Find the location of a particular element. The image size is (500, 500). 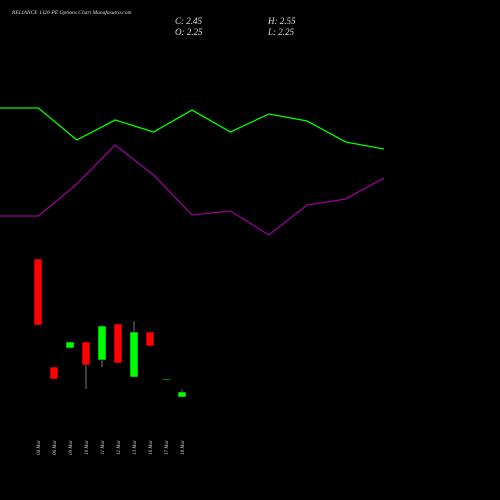

x-tick-label: 12 Mar is located at coordinates (119, 447).